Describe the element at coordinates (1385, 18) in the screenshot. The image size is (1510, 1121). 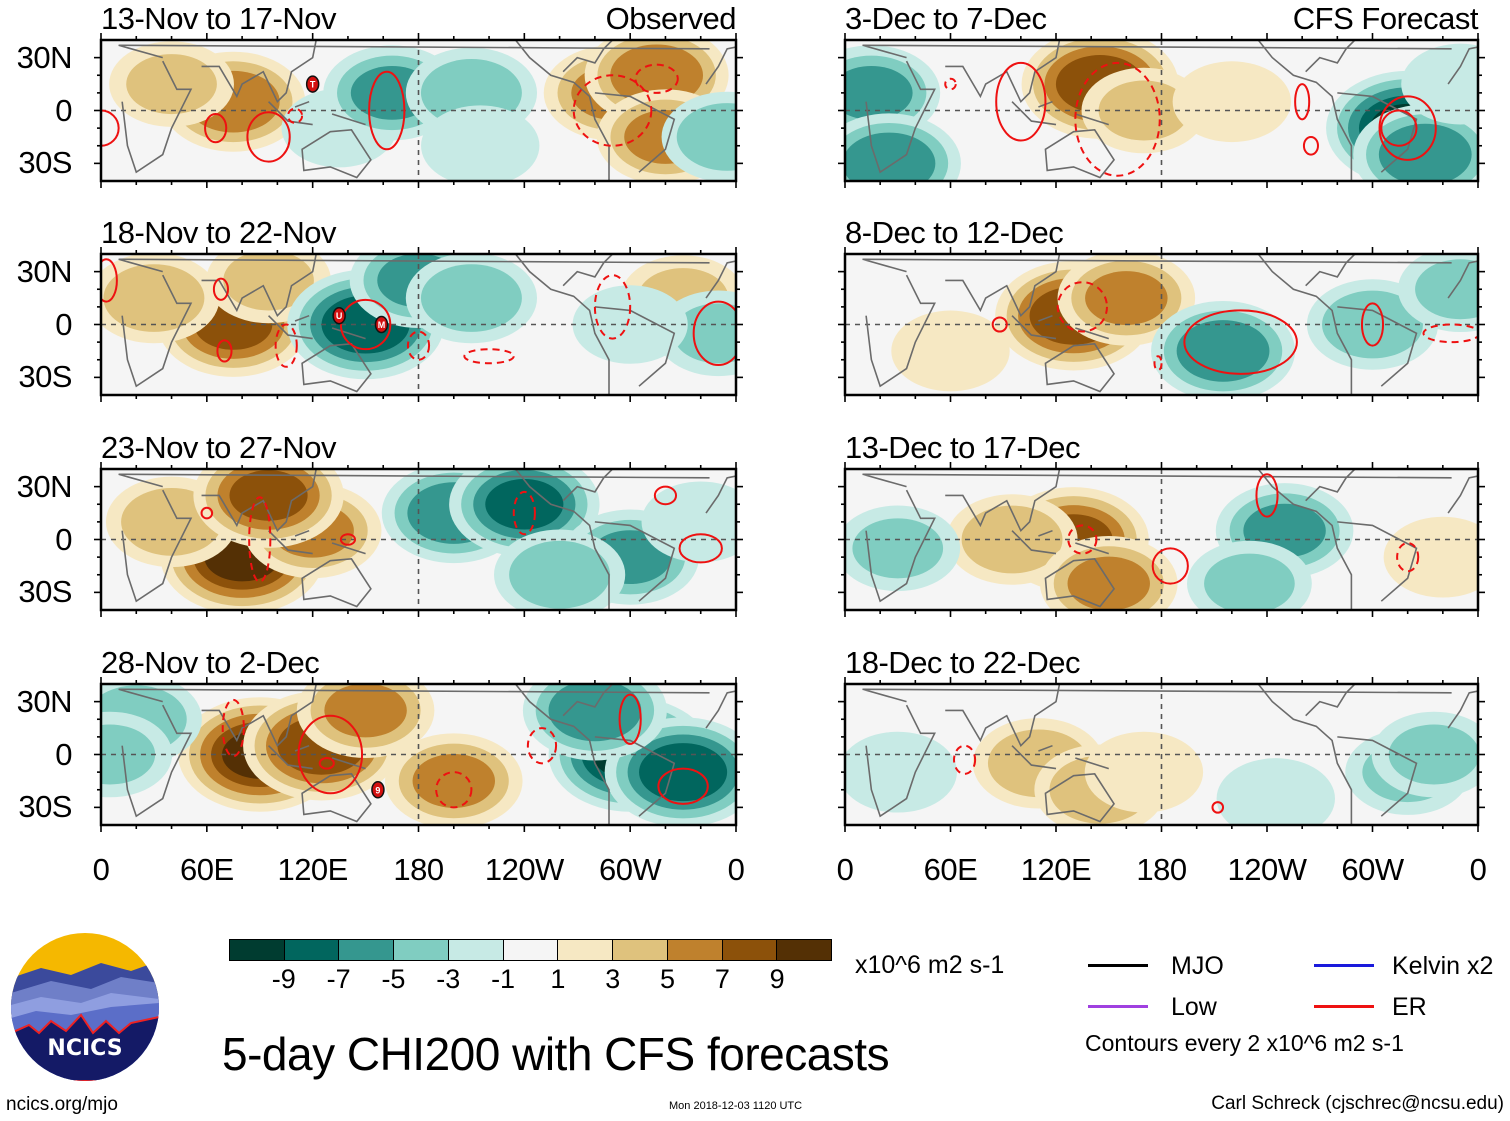
I see `forecast-label: CFS Forecast` at that location.